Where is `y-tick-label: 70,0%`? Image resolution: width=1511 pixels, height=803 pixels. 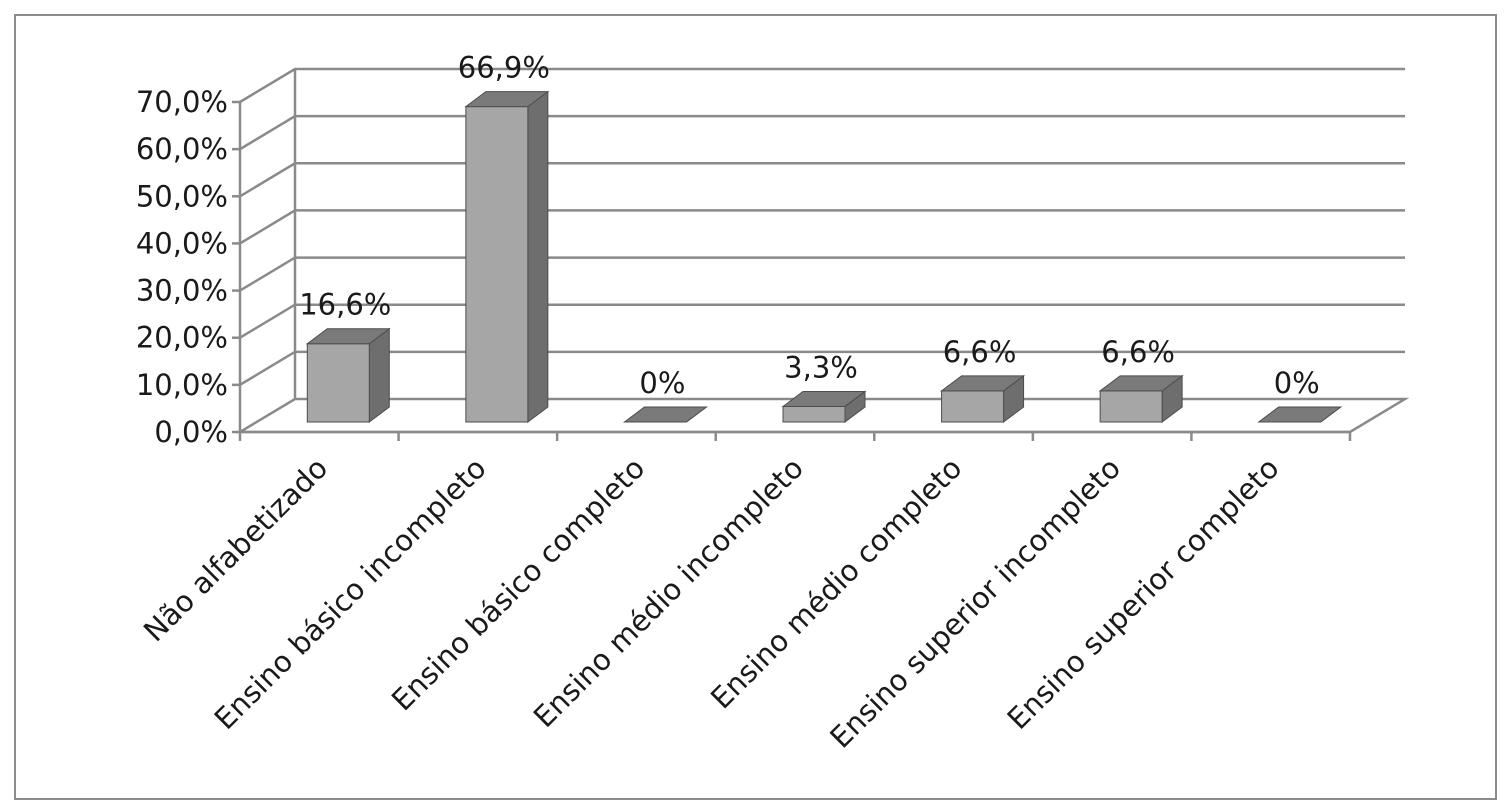 y-tick-label: 70,0% is located at coordinates (182, 102).